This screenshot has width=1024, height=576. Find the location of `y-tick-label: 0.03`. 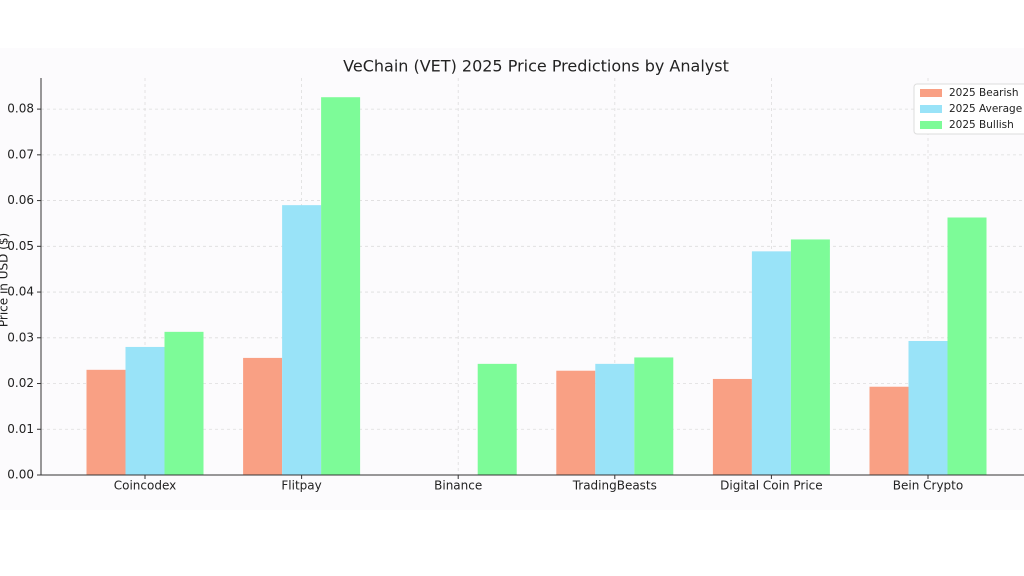

y-tick-label: 0.03 is located at coordinates (20, 337).